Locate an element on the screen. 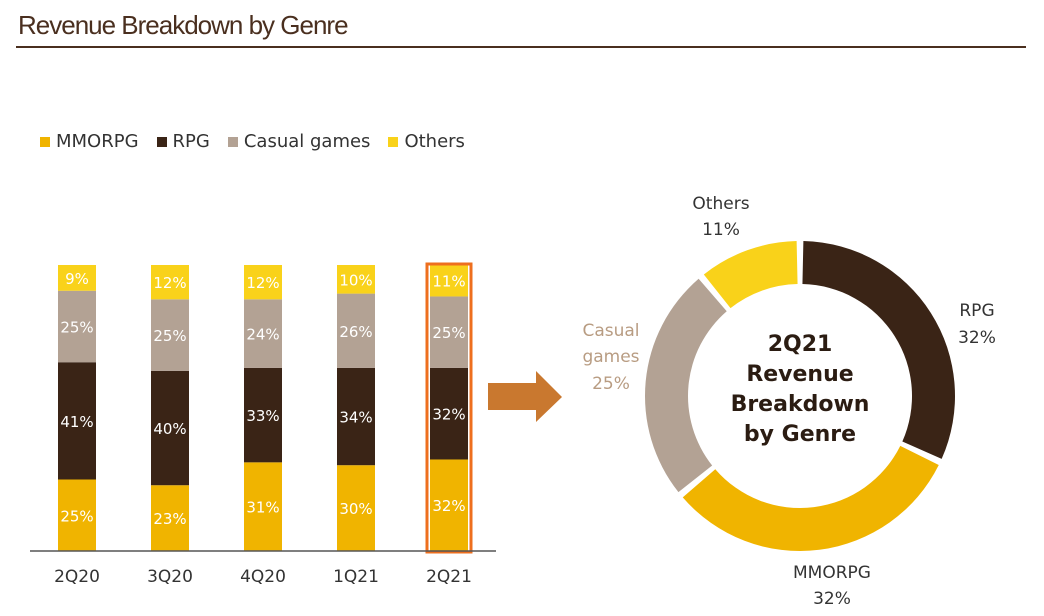 The image size is (1044, 616). donut-slice-label: games is located at coordinates (610, 357).